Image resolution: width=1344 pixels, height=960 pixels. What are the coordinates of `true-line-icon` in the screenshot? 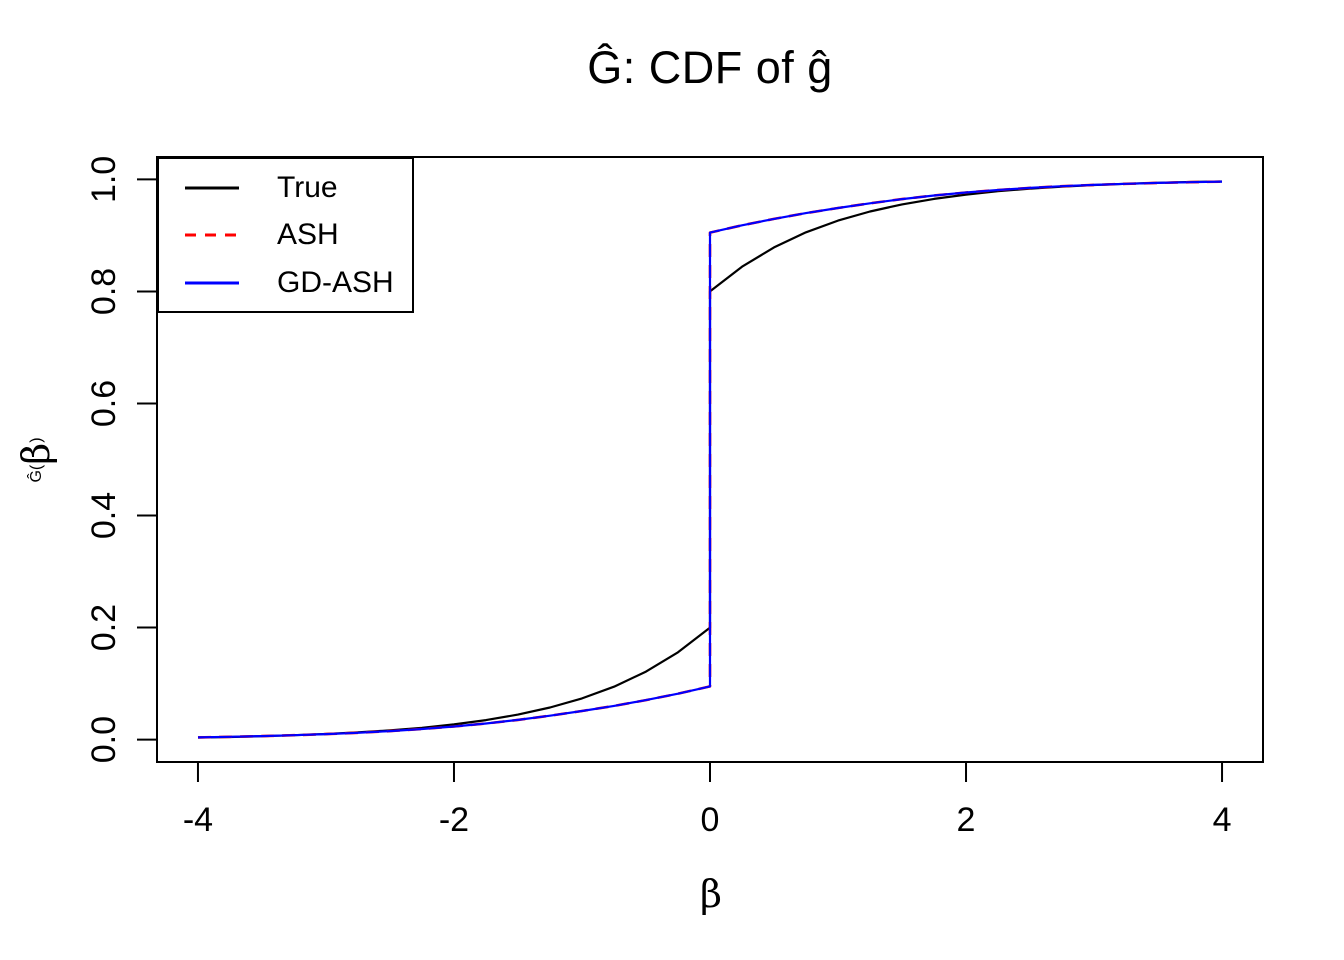 It's located at (212, 187).